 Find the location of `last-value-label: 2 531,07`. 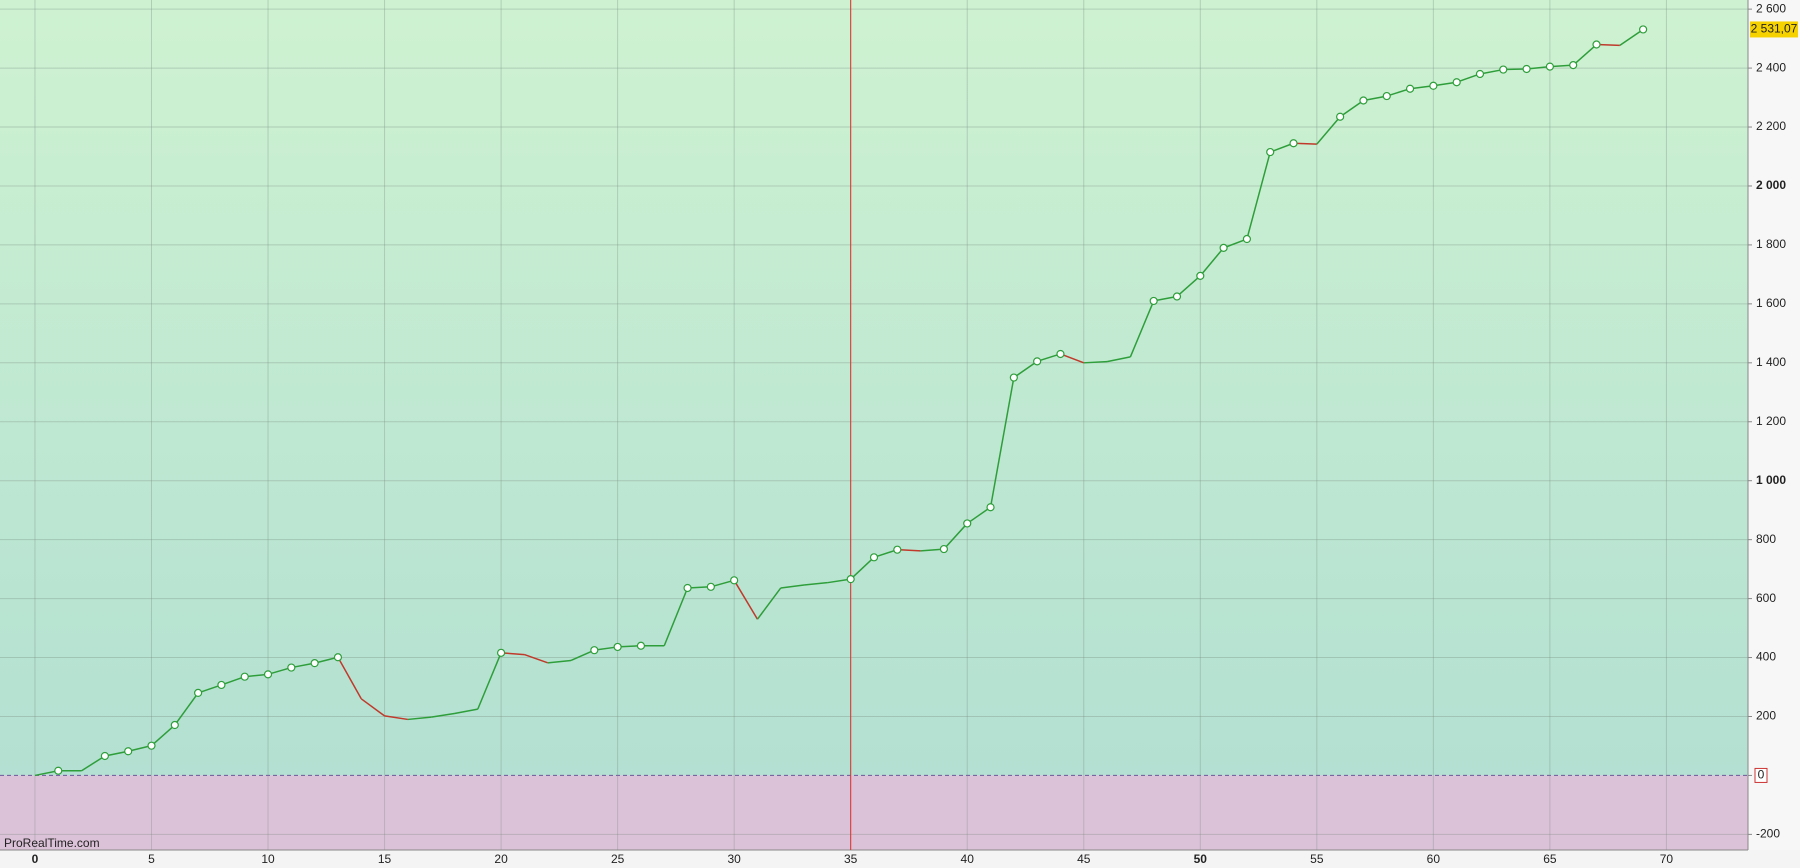

last-value-label: 2 531,07 is located at coordinates (1774, 29).